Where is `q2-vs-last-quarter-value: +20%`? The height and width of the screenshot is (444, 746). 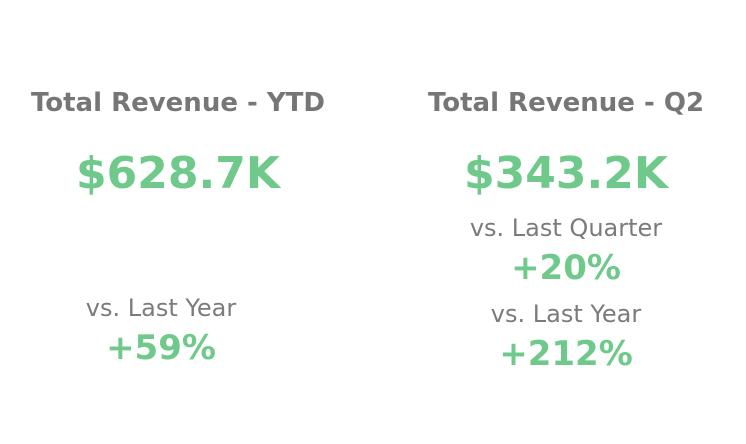 q2-vs-last-quarter-value: +20% is located at coordinates (566, 268).